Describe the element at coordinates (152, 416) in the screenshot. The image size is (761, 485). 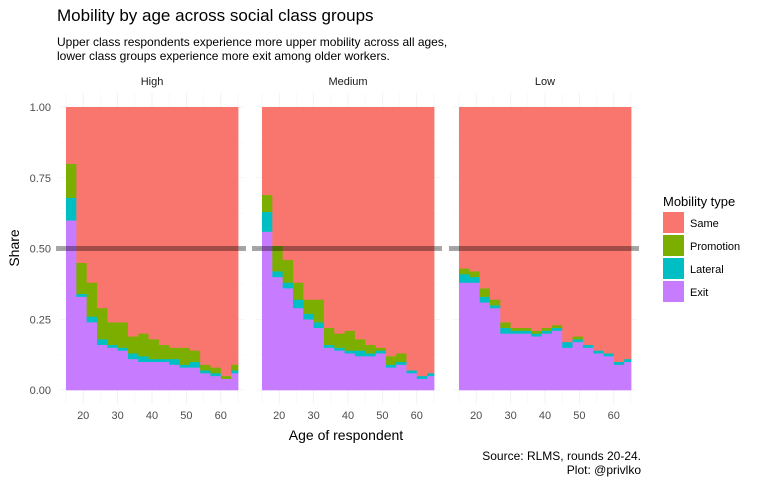
I see `x-tick-label: 40` at that location.